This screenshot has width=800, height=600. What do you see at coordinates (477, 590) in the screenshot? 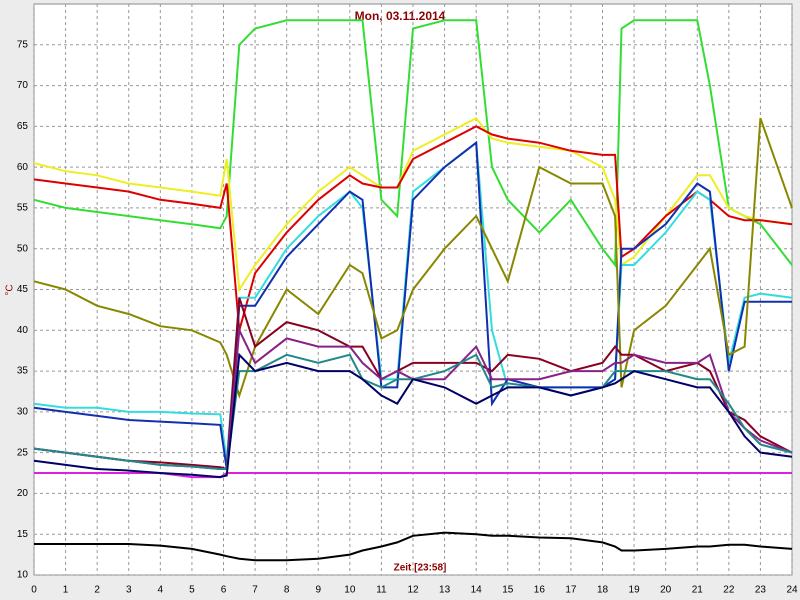
I see `x-tick-label: 14` at bounding box center [477, 590].